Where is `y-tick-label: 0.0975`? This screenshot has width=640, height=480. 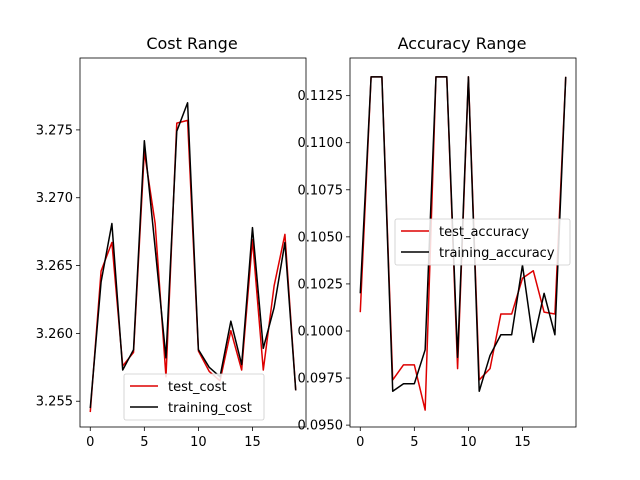
y-tick-label: 0.0975 is located at coordinates (321, 379).